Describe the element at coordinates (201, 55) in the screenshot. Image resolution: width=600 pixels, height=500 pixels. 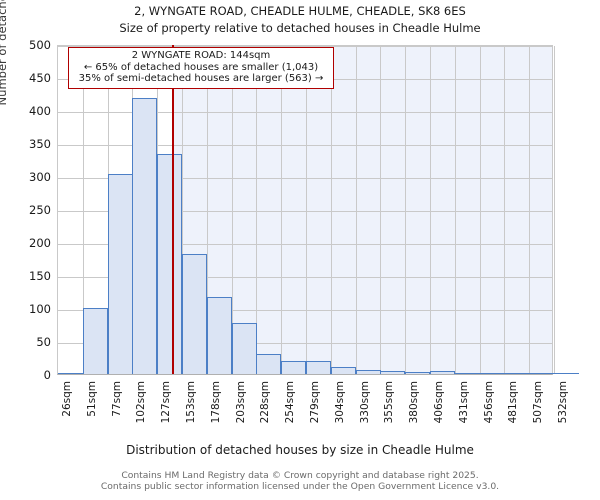
I see `annotation-line-1: 2 WYNGATE ROAD: 144sqm` at that location.